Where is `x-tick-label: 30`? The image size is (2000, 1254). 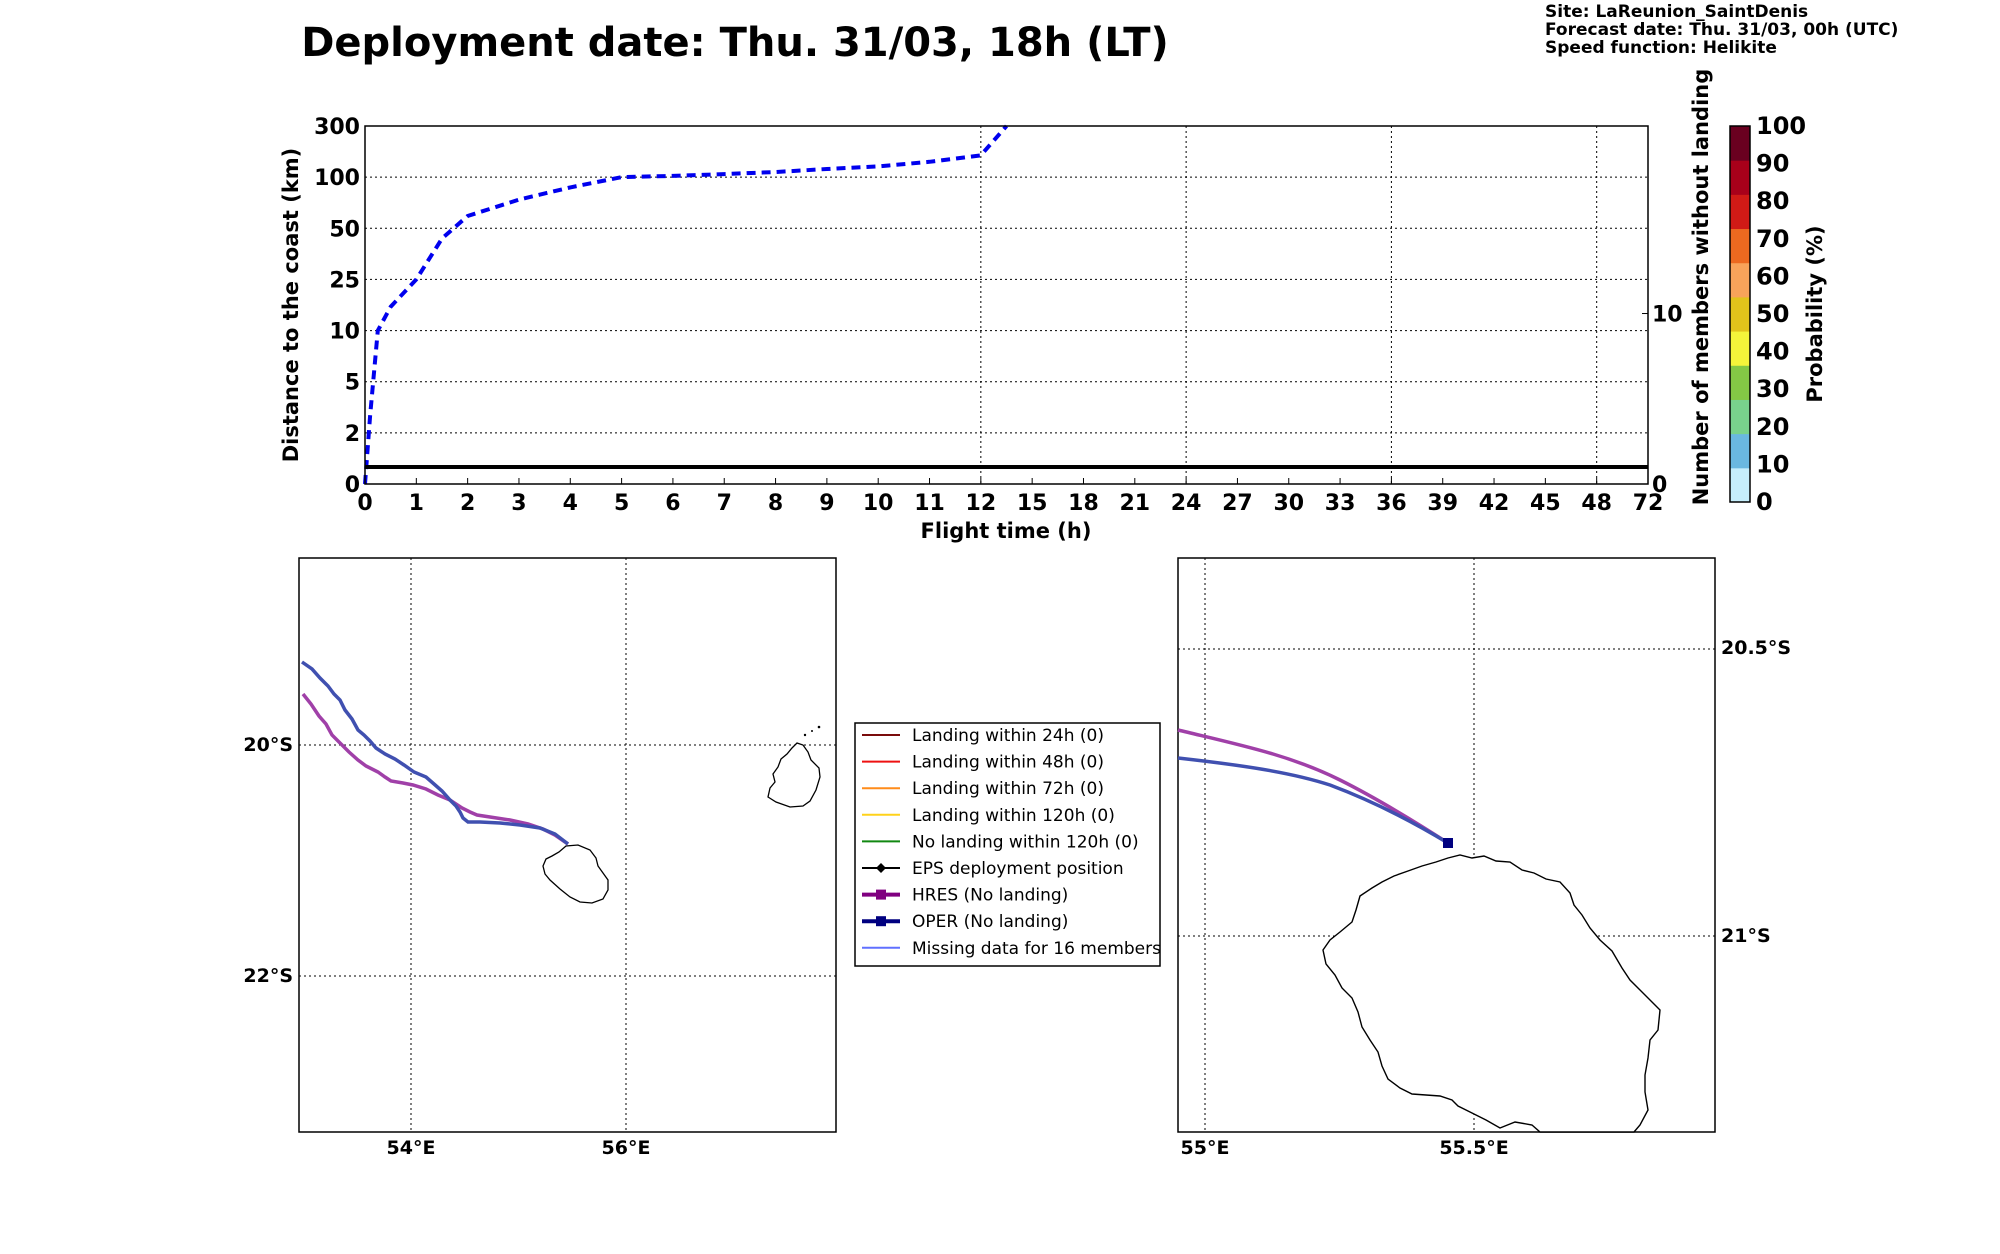
x-tick-label: 30 is located at coordinates (1288, 503).